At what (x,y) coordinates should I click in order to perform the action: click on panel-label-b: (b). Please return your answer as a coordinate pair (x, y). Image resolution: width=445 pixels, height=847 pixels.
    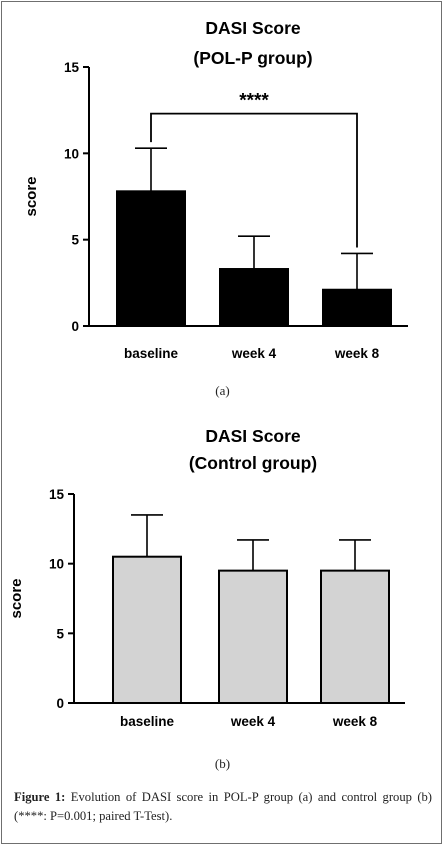
    Looking at the image, I should click on (222, 763).